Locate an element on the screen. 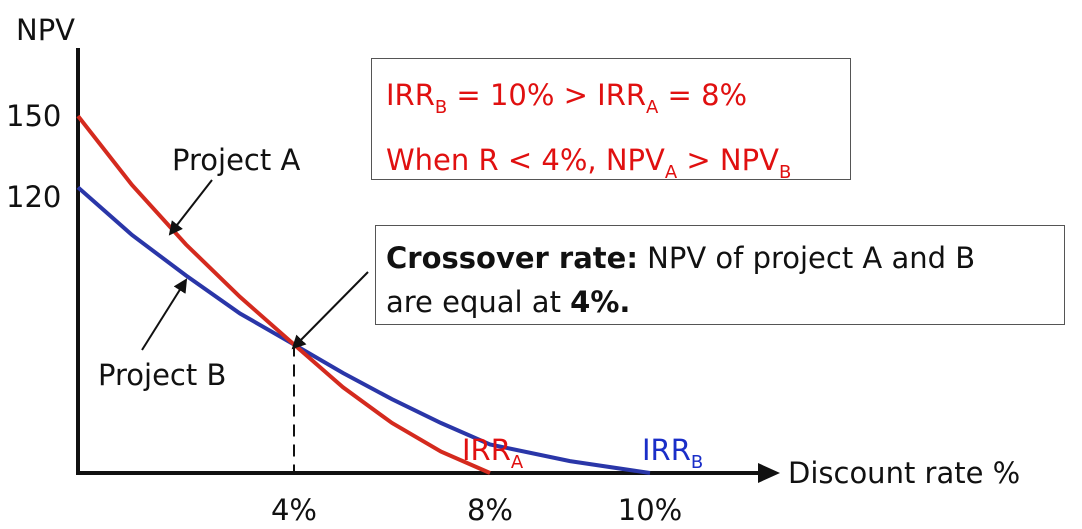 The width and height of the screenshot is (1082, 529). x-tick-label-4: 4% is located at coordinates (294, 510).